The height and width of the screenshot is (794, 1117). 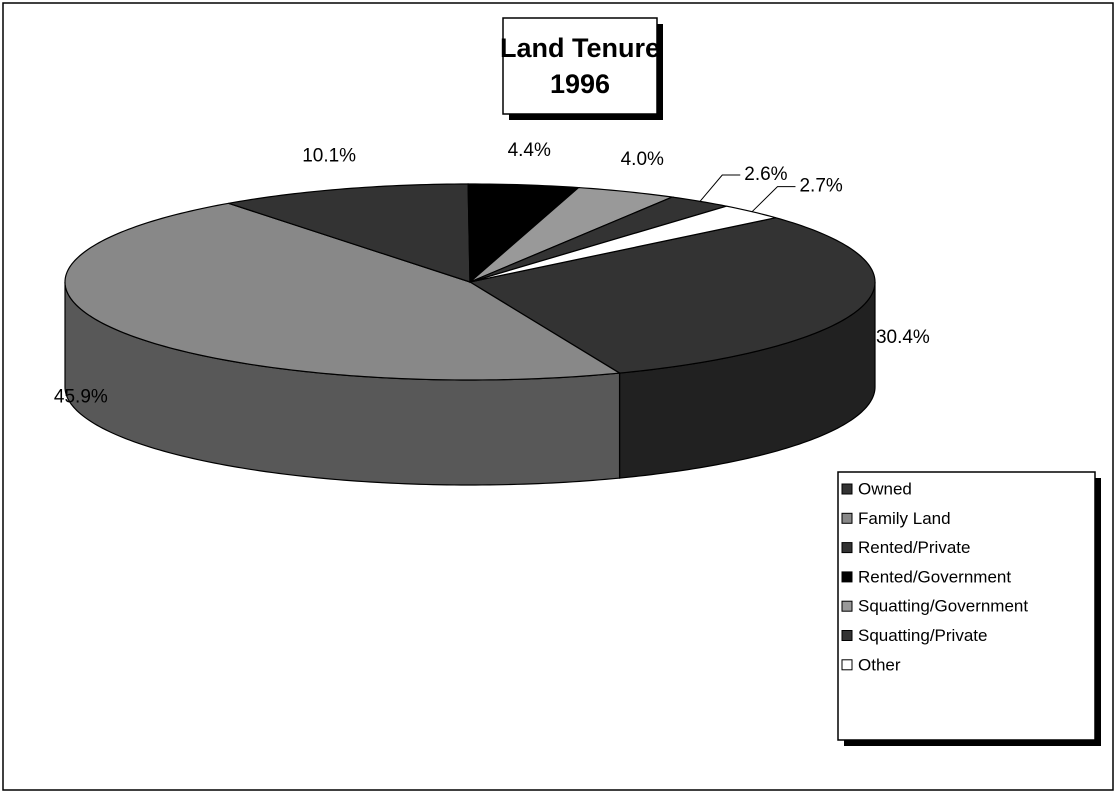 I want to click on legend, so click(x=966, y=606).